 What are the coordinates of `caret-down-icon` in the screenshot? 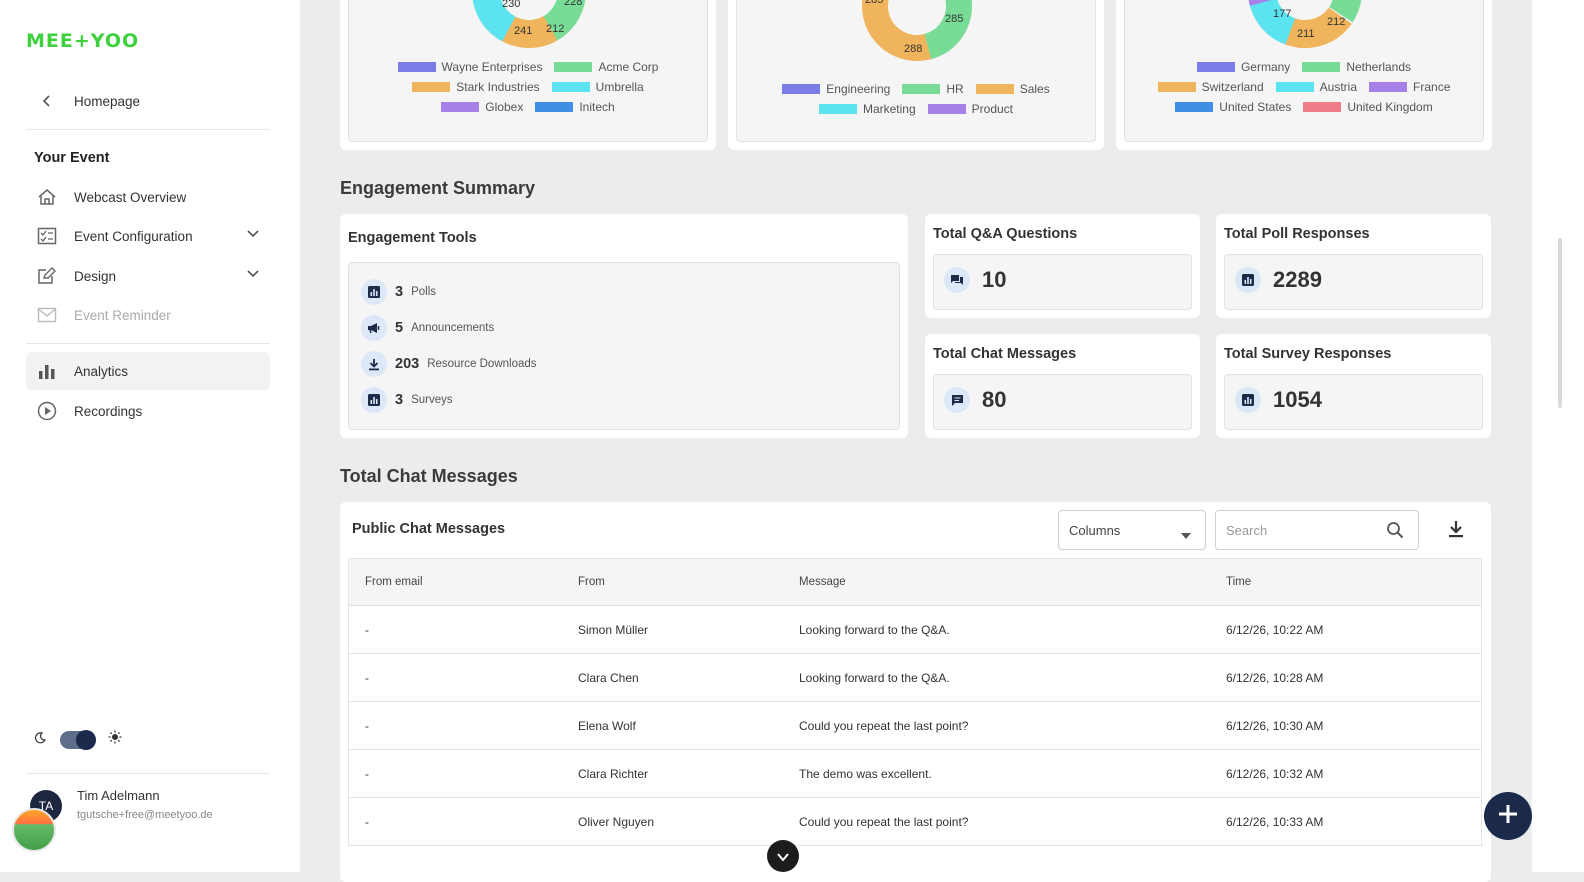 It's located at (1186, 534).